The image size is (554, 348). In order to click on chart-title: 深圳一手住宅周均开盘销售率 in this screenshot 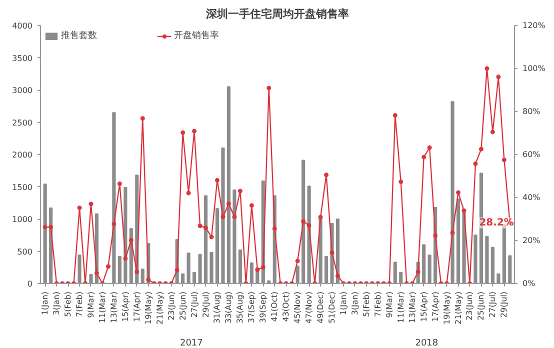, I will do `click(277, 14)`.